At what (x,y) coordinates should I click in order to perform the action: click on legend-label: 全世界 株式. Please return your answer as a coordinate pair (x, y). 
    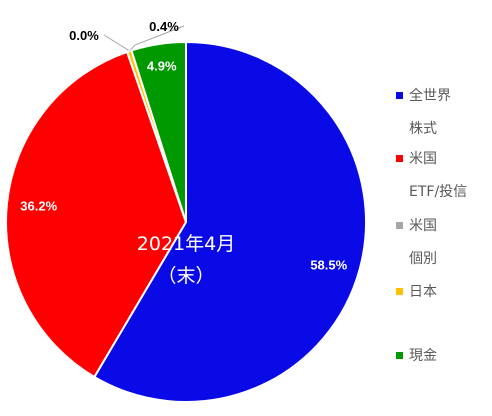
    Looking at the image, I should click on (430, 112).